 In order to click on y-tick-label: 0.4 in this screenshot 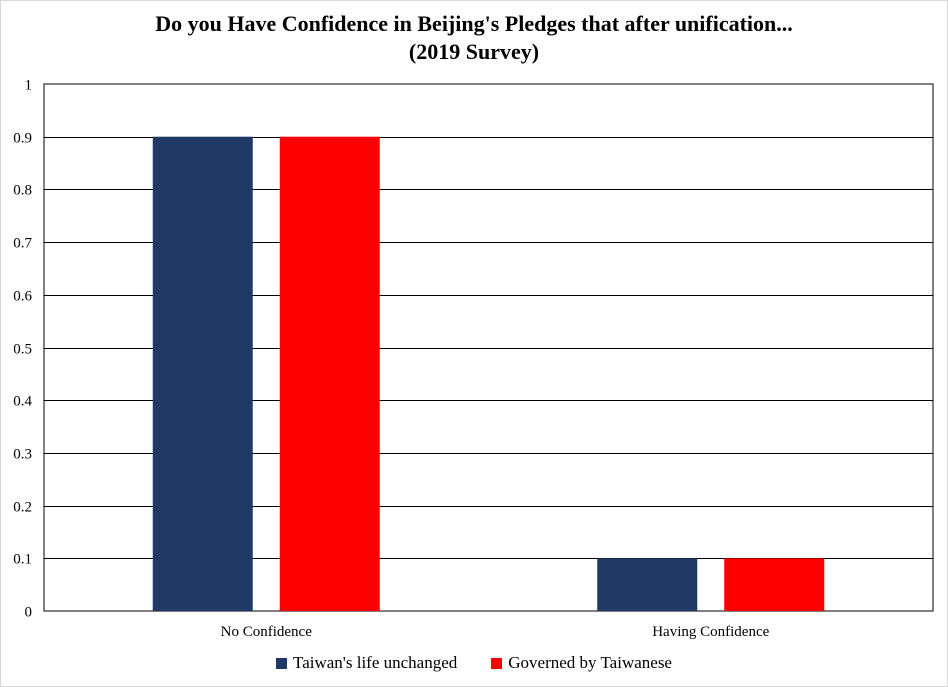, I will do `click(22, 402)`.